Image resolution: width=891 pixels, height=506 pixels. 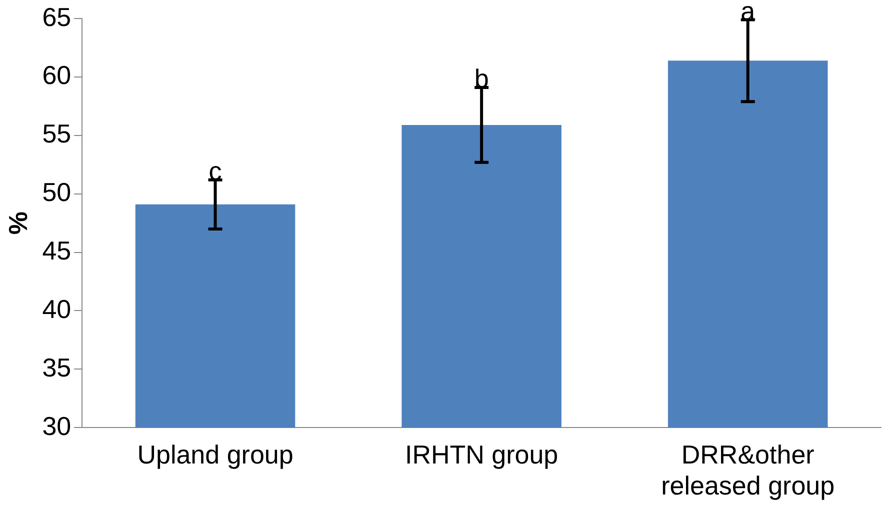 I want to click on y-tick-label: 55, so click(x=57, y=133).